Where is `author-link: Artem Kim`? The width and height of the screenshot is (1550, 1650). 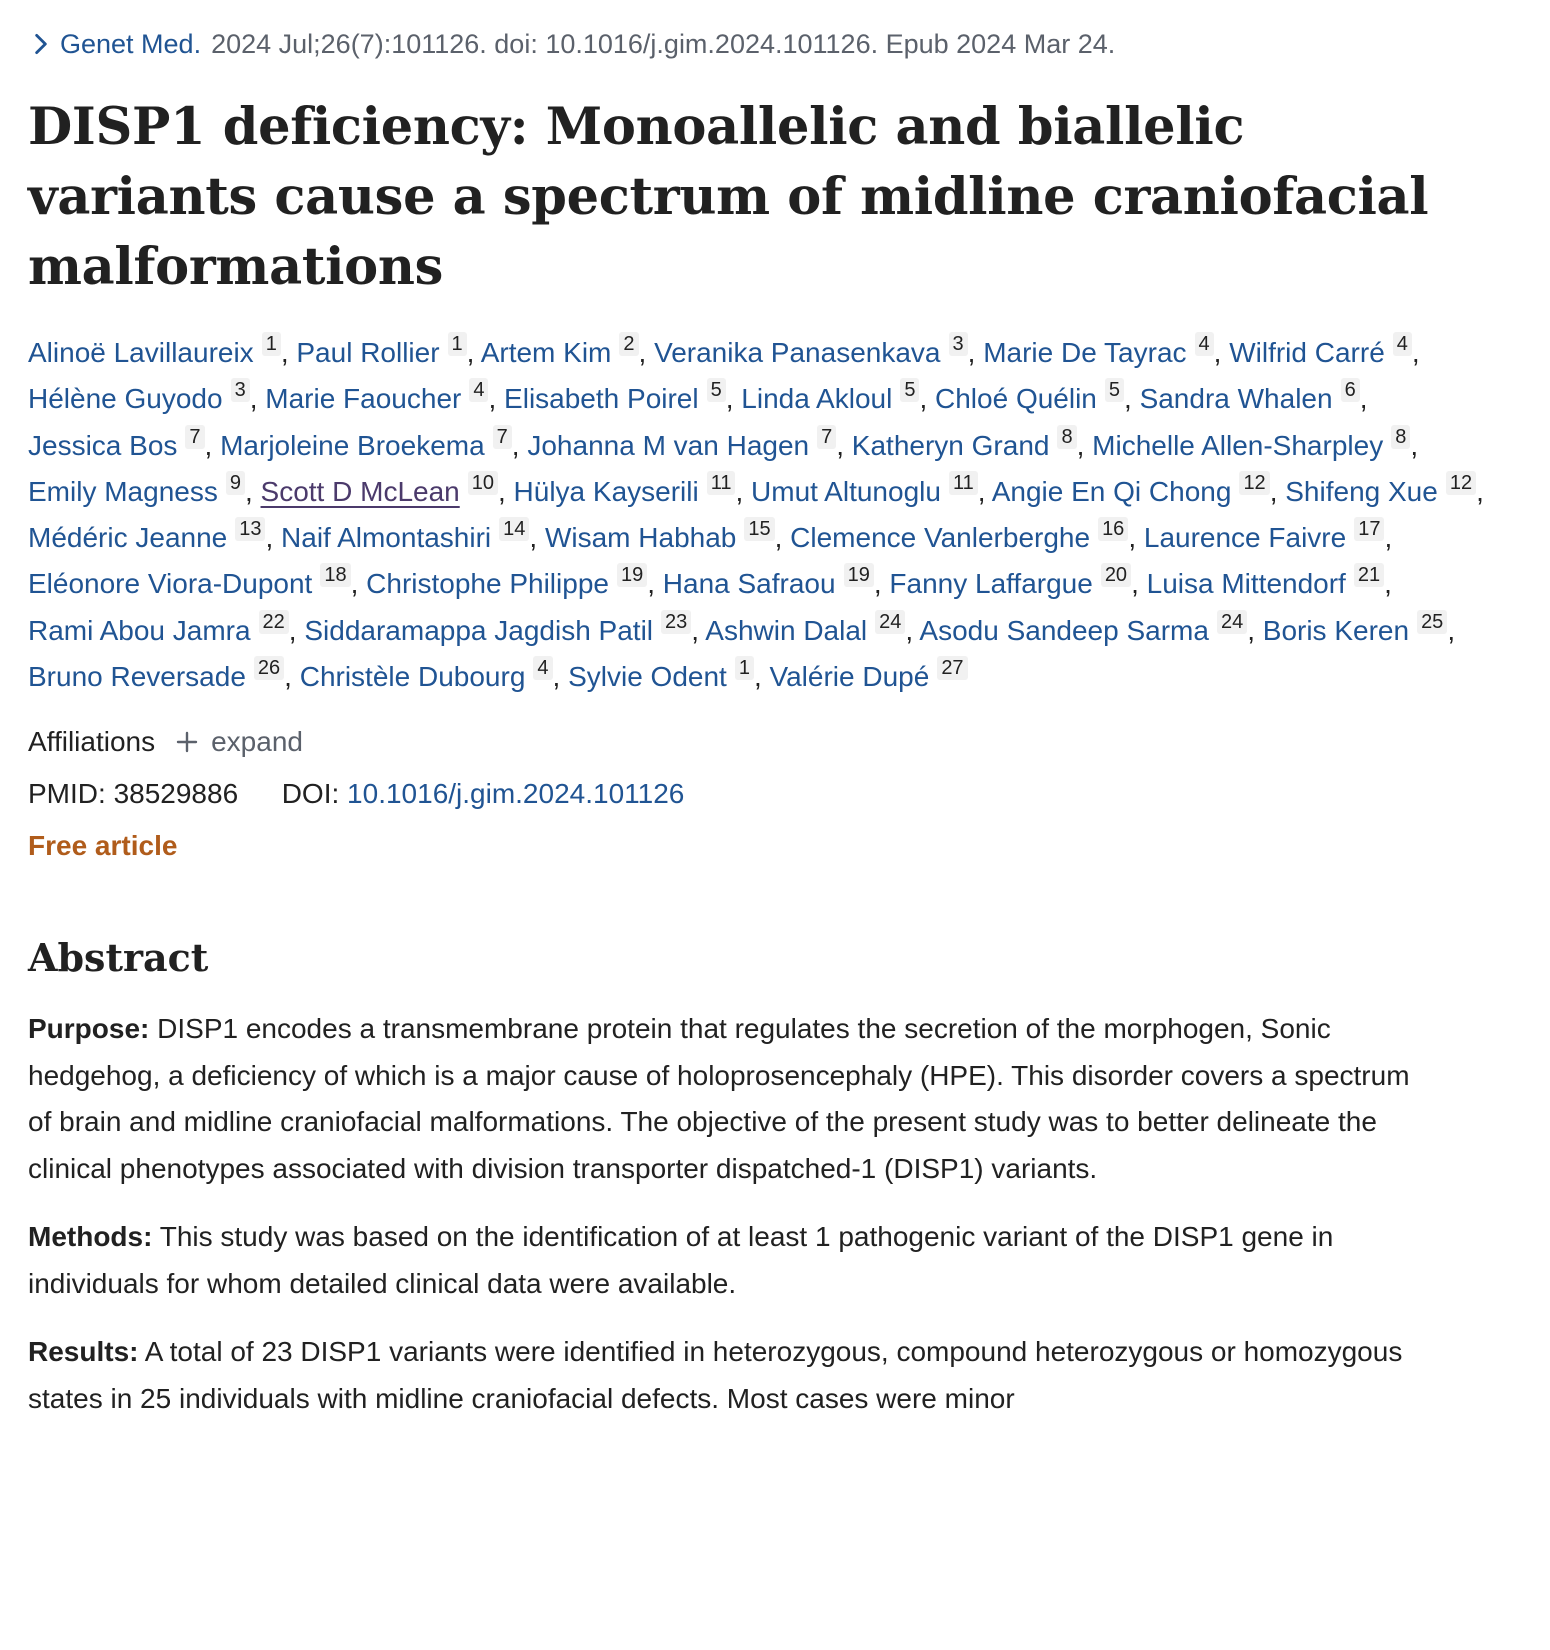
author-link: Artem Kim is located at coordinates (546, 352).